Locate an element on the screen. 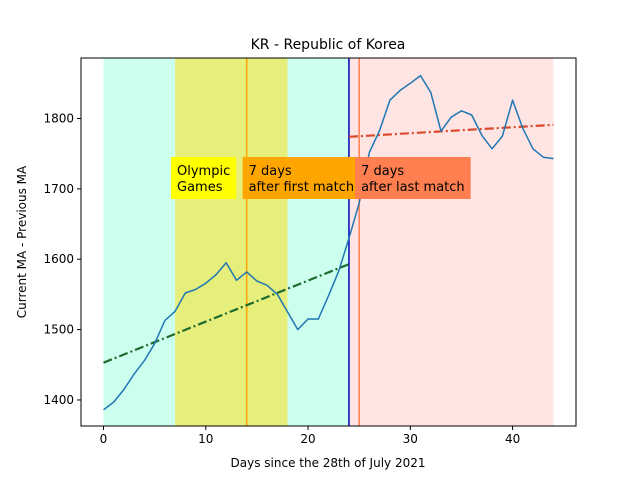  vertical-lines is located at coordinates (302, 242).